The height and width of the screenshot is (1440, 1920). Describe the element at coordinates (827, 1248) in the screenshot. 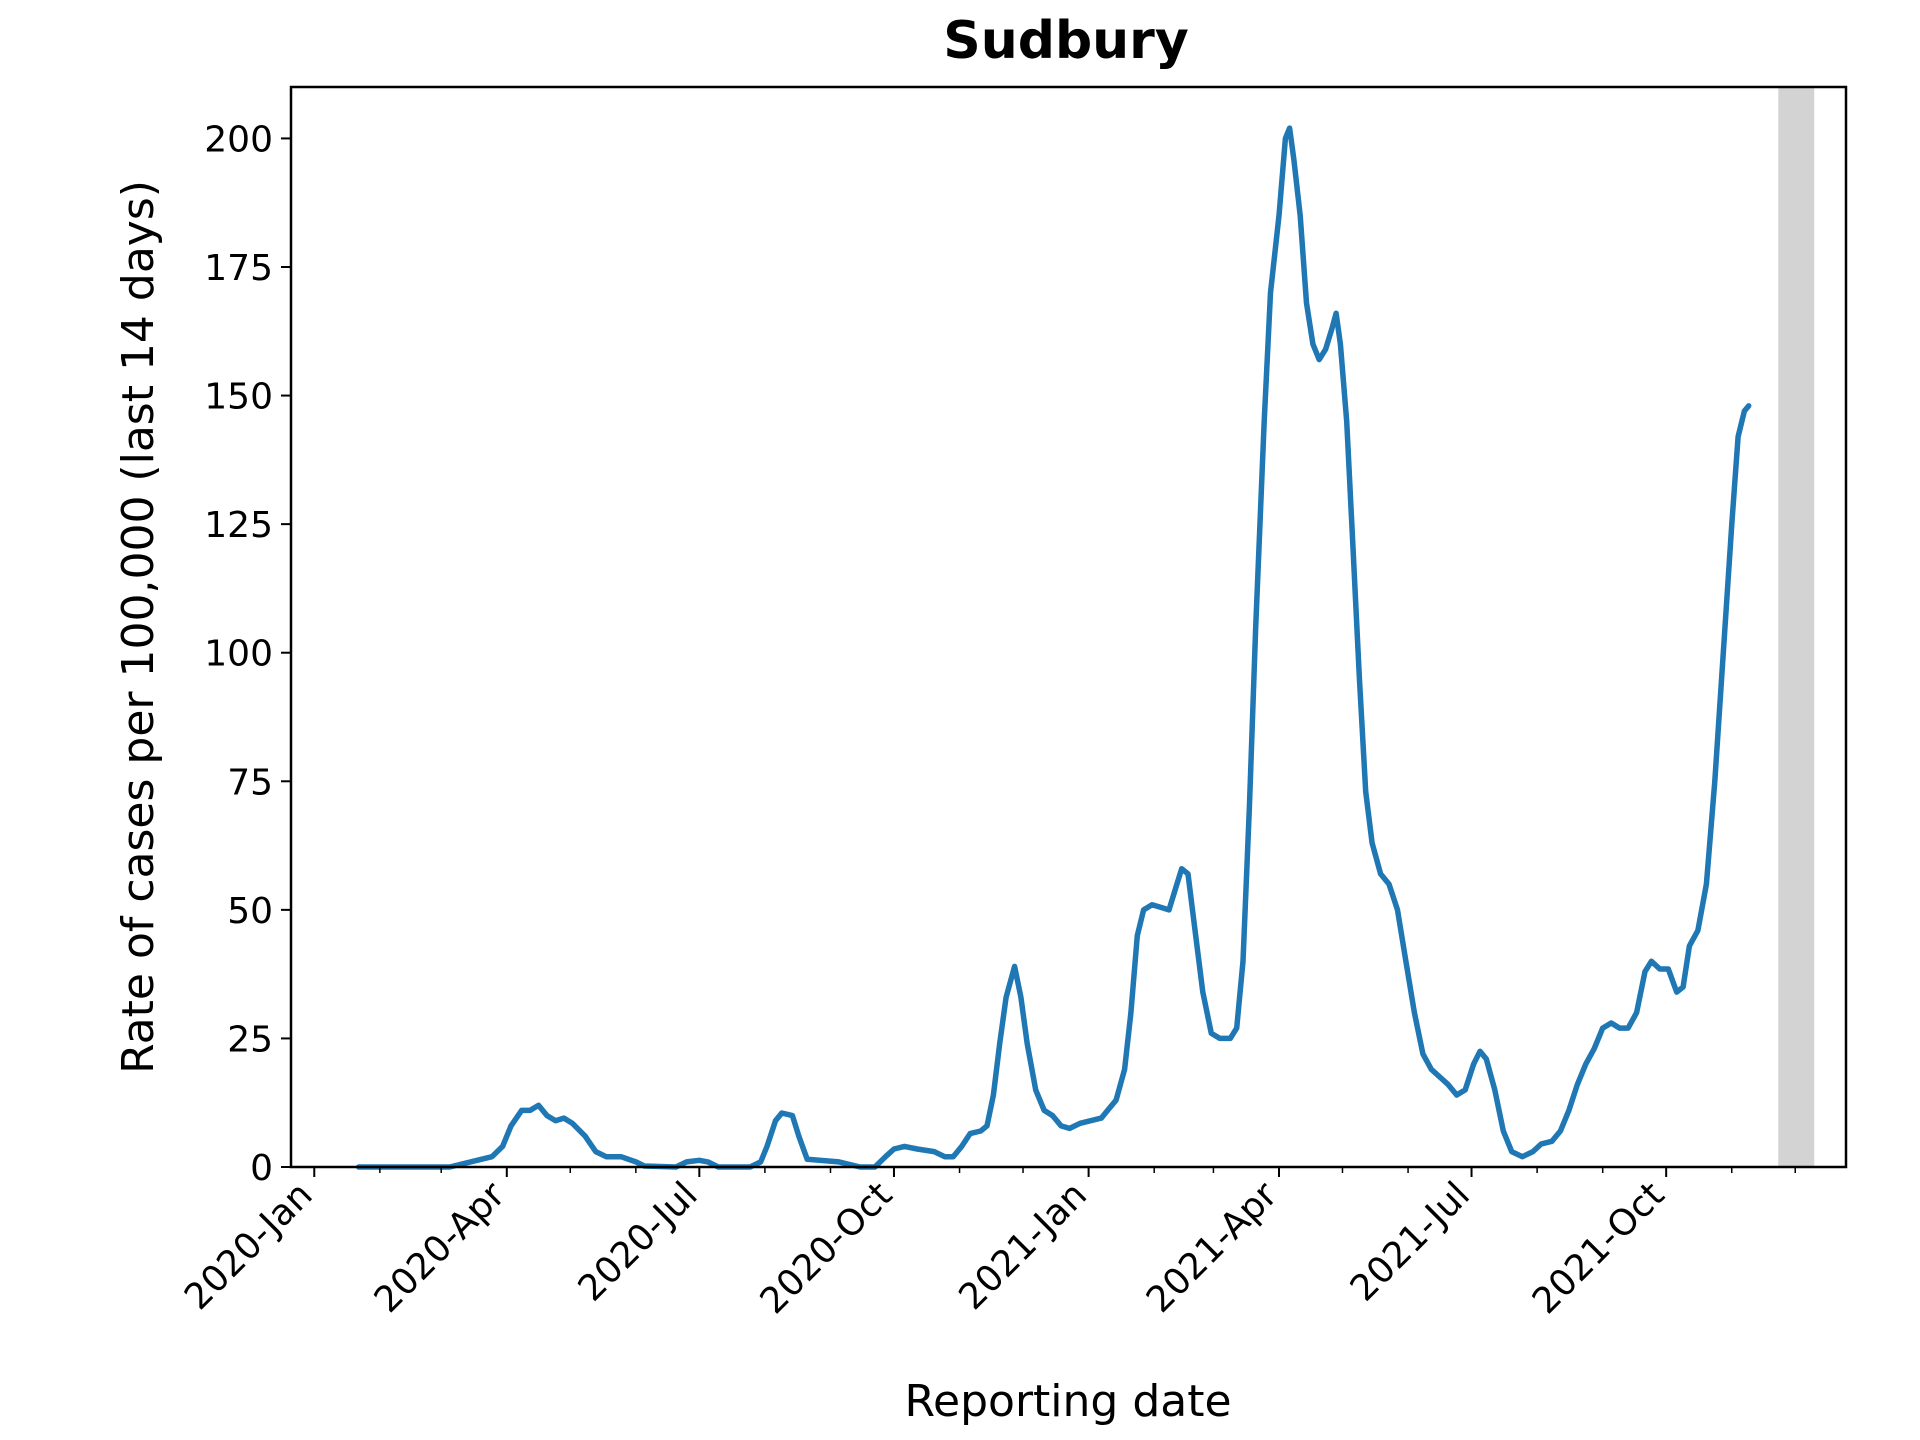

I see `x-tick-label: 2020-Oct` at that location.